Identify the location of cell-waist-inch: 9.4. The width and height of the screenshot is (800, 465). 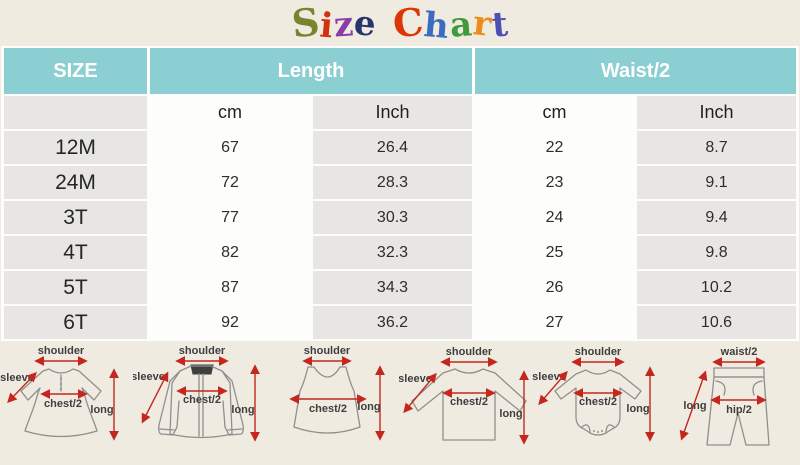
(716, 217).